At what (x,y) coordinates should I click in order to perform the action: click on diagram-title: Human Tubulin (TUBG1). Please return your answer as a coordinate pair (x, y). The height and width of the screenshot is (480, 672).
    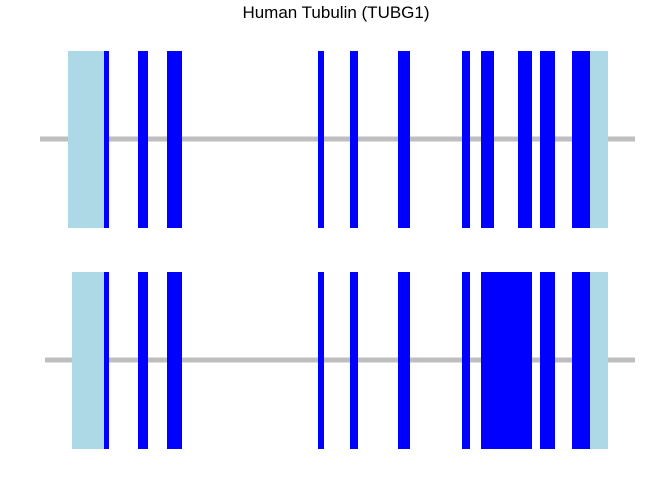
    Looking at the image, I should click on (336, 12).